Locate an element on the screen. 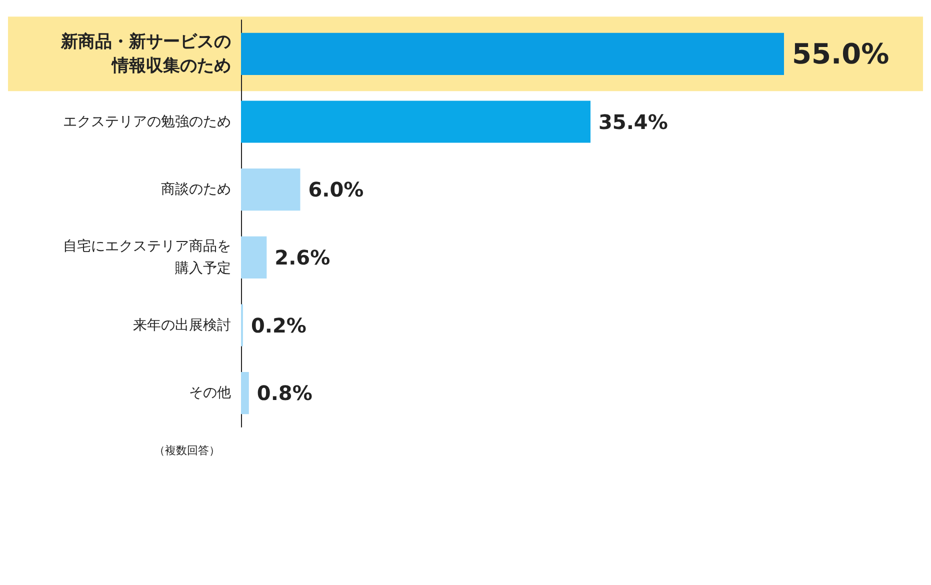  y-tick-label: 商談のため is located at coordinates (196, 190).